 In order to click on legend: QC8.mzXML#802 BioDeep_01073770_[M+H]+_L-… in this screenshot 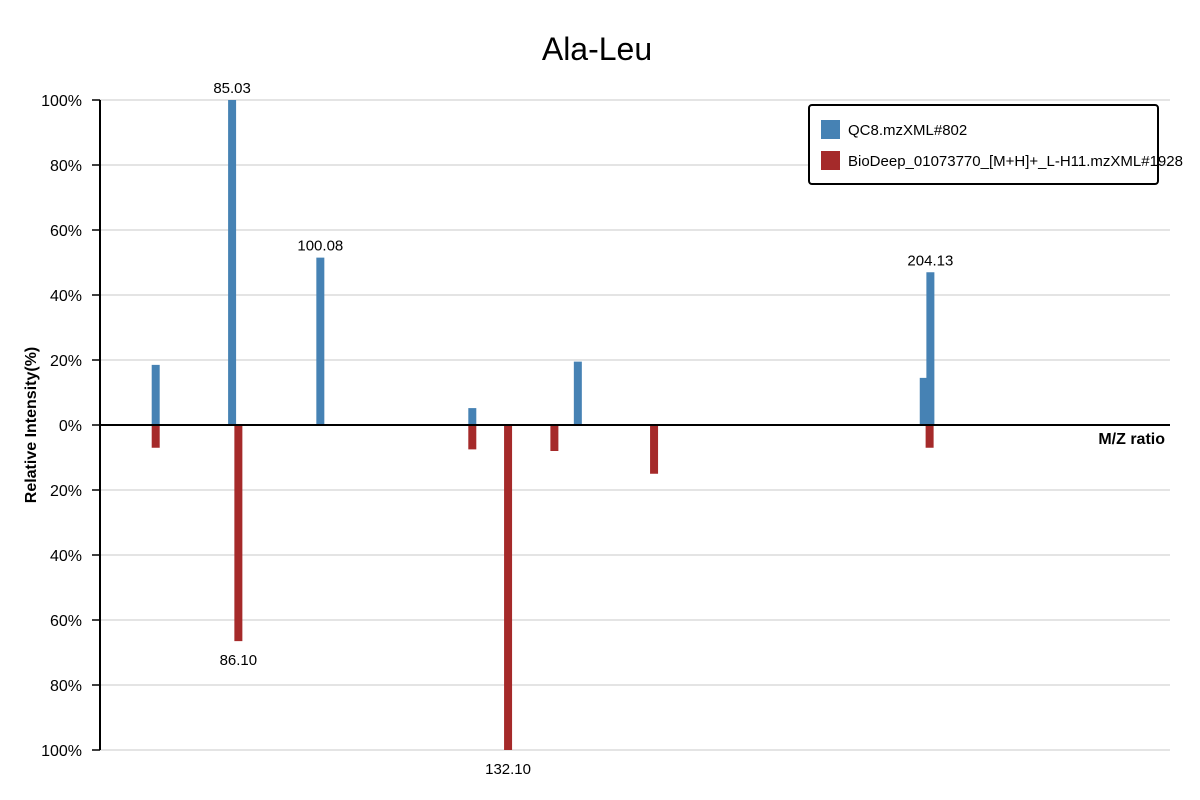, I will do `click(995, 144)`.